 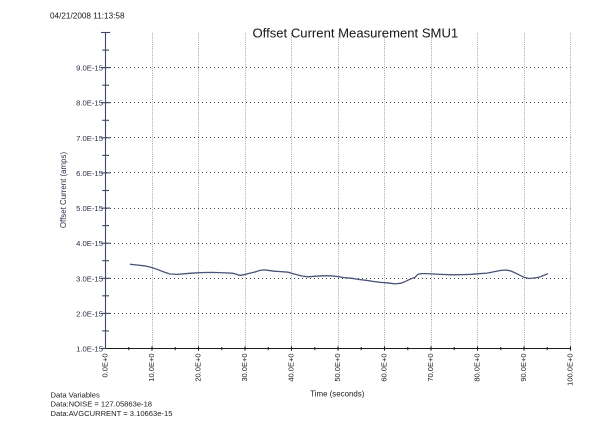 I want to click on svg-text: 6.0E-15, so click(x=89, y=173).